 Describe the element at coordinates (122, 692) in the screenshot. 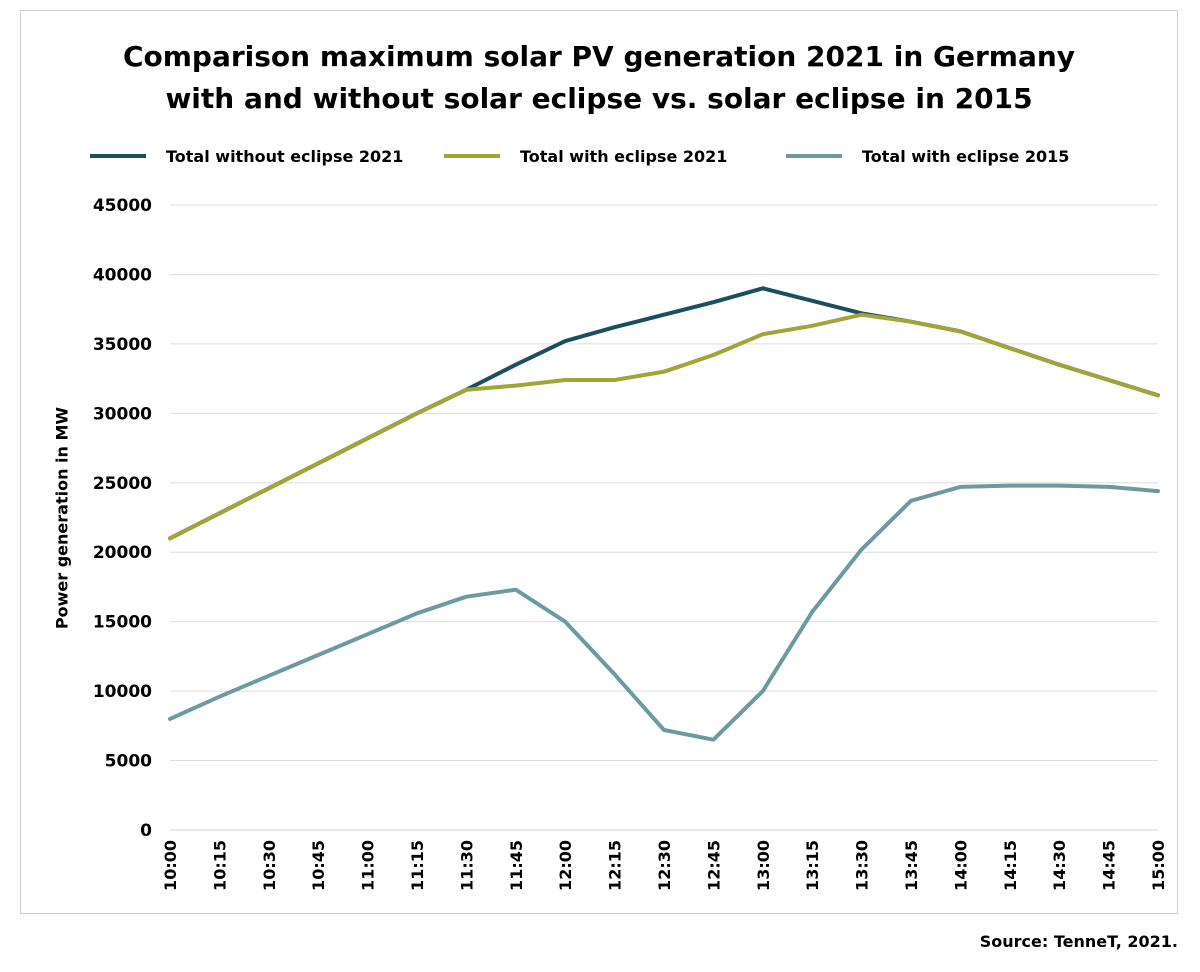

I see `y-tick-label: 10000` at that location.